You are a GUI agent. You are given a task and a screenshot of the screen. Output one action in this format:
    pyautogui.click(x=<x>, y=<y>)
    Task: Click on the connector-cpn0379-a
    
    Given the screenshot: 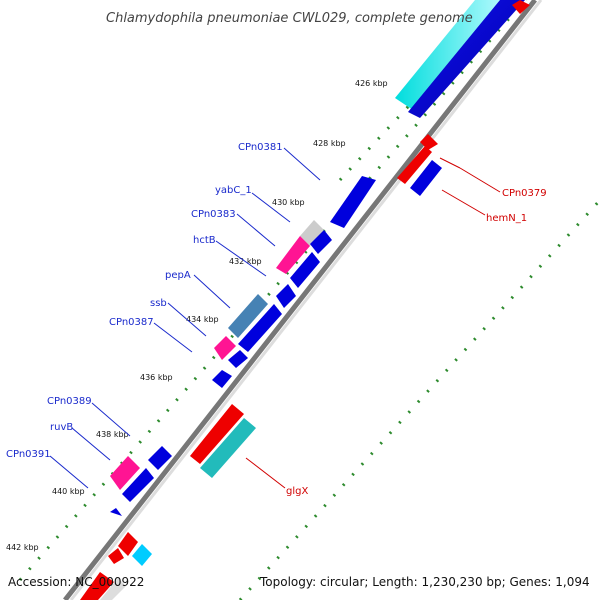 What is the action you would take?
    pyautogui.click(x=450, y=163)
    